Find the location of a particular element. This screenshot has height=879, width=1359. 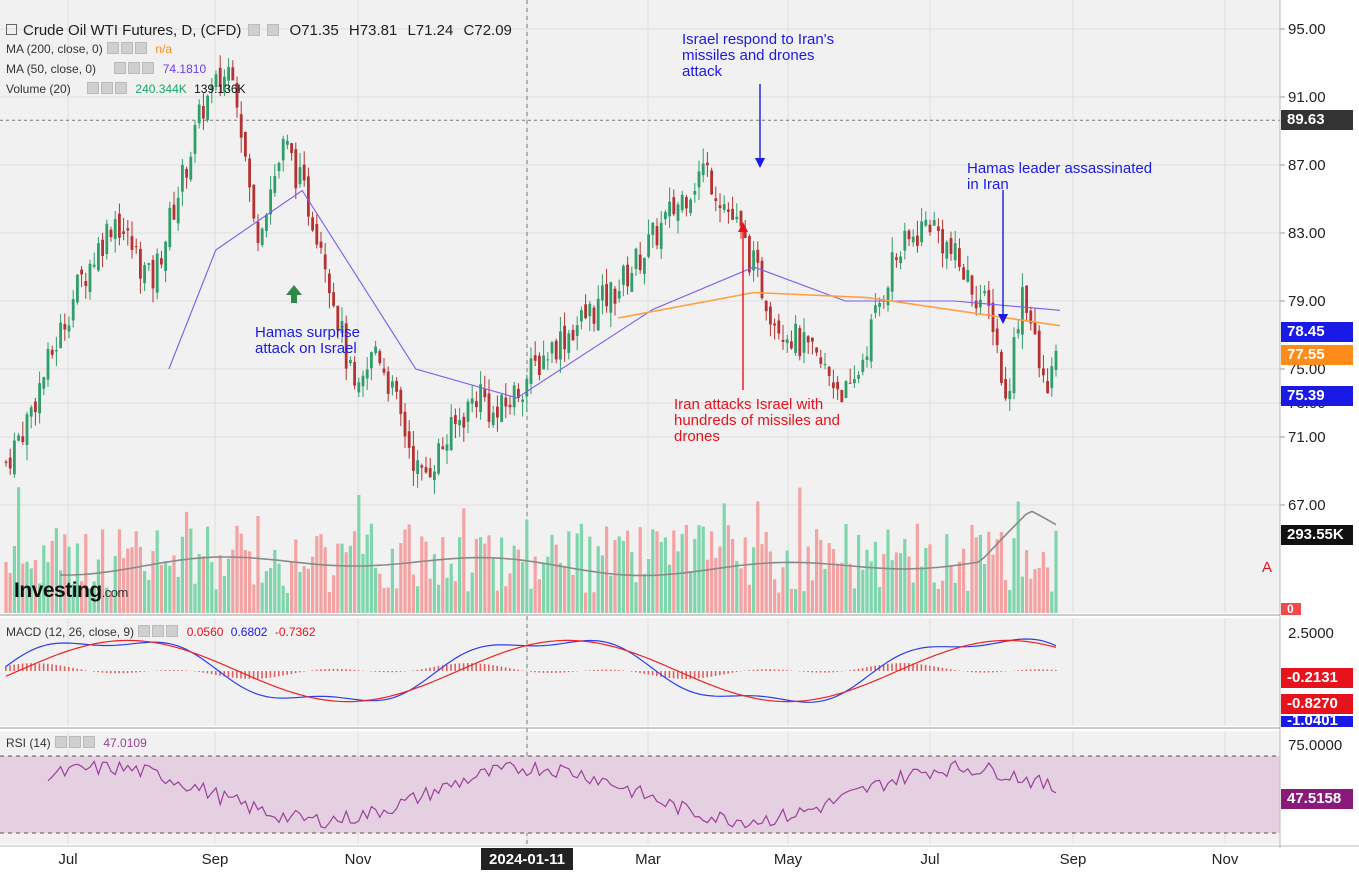

ma50-legend: MA (50, close, 0) 74.1810 is located at coordinates (106, 69).